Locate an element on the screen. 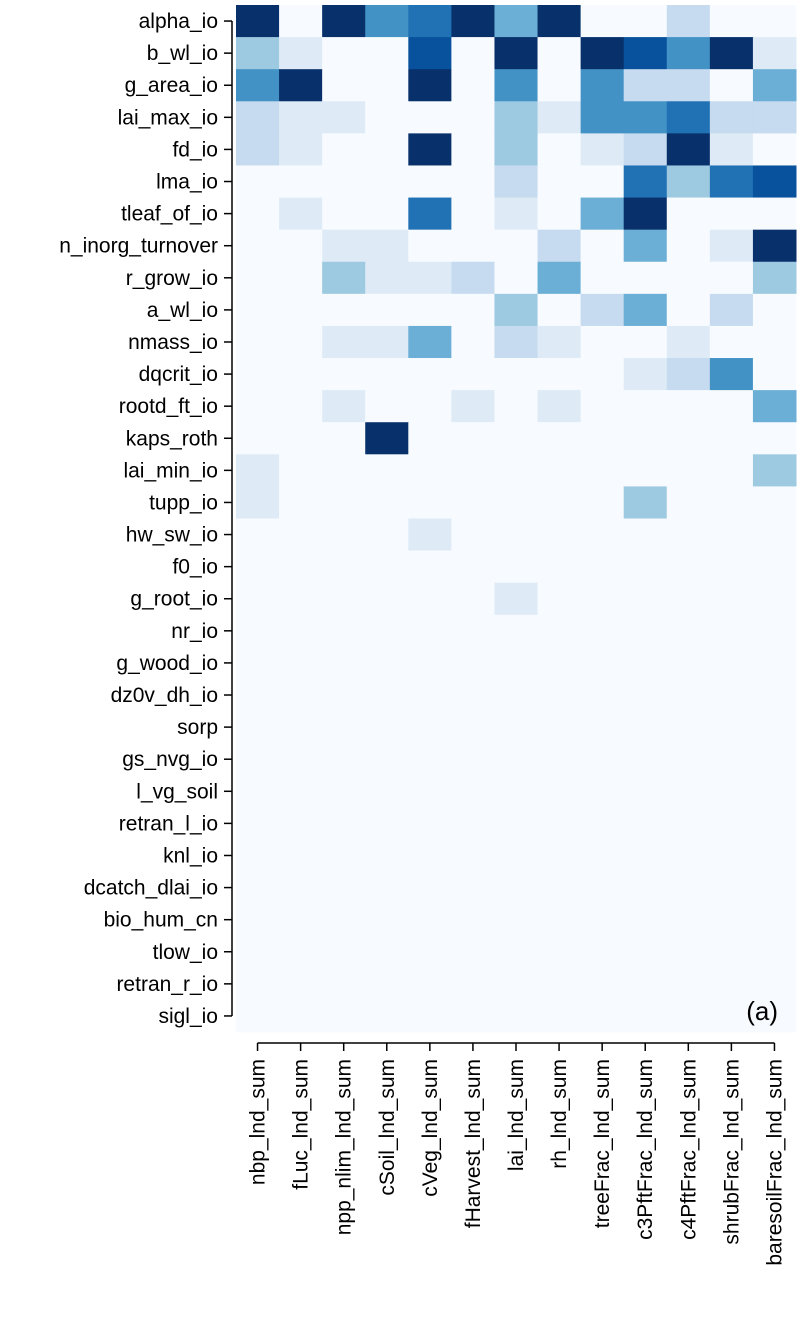 This screenshot has height=1328, width=803. heatmap-cell-lai_max_io-rh_lnd_sum is located at coordinates (559, 117).